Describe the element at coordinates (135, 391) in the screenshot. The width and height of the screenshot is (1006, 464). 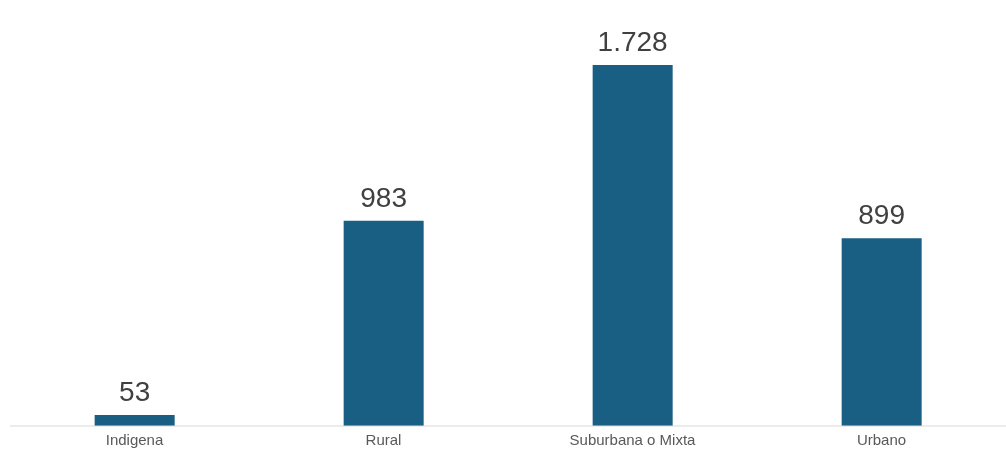
I see `data-label: 53` at that location.